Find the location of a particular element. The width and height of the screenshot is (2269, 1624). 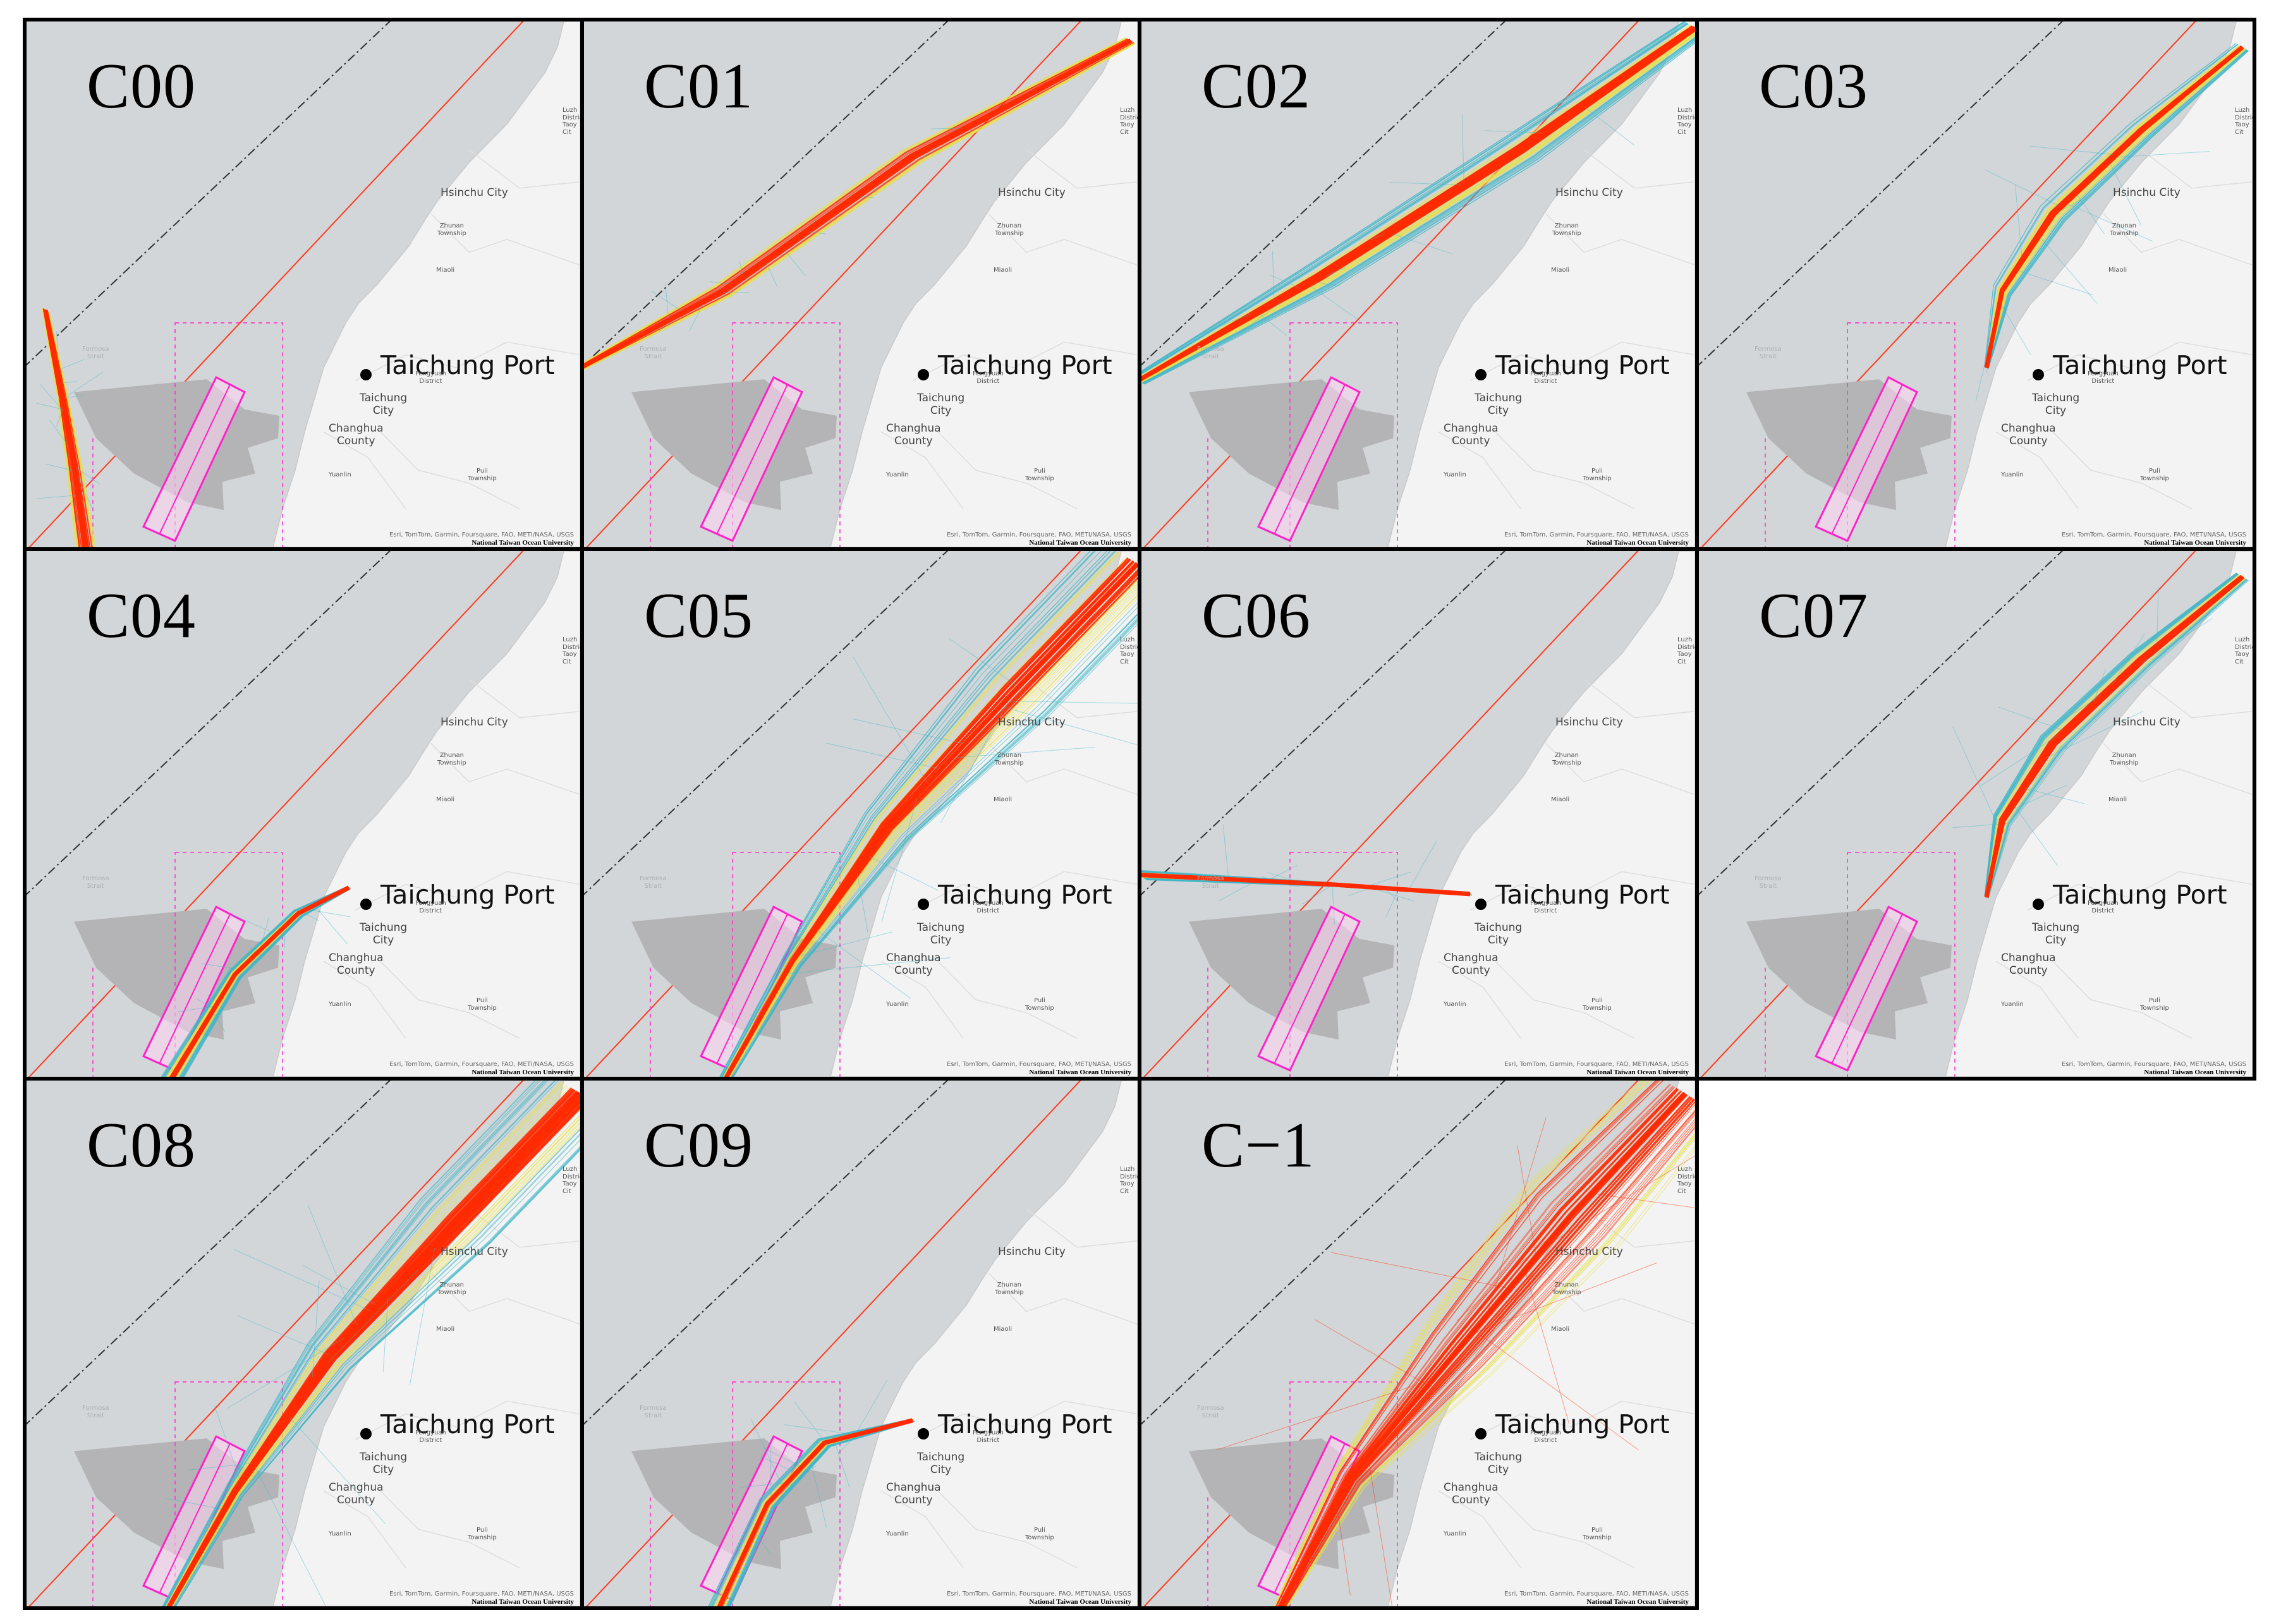

panel-label: C−1 is located at coordinates (1258, 1145).